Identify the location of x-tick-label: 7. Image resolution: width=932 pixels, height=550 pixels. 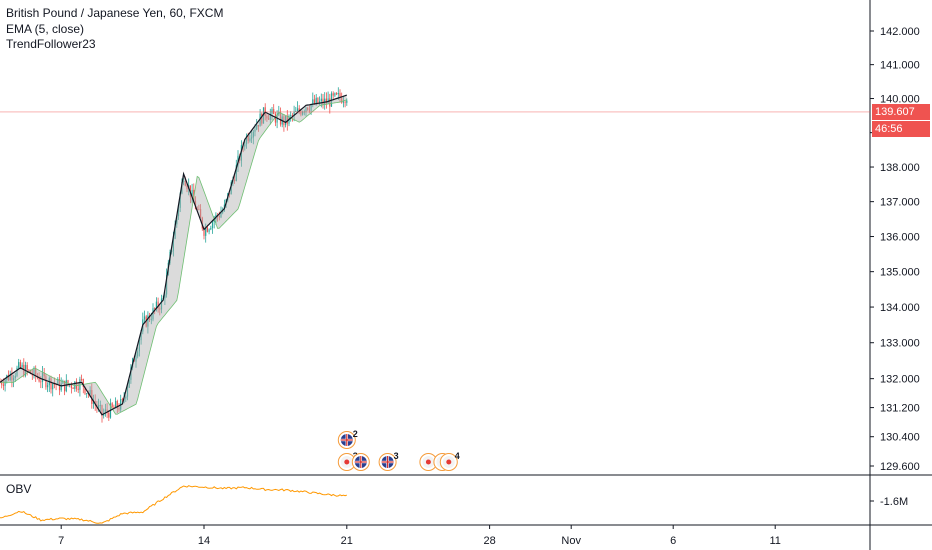
(61, 541).